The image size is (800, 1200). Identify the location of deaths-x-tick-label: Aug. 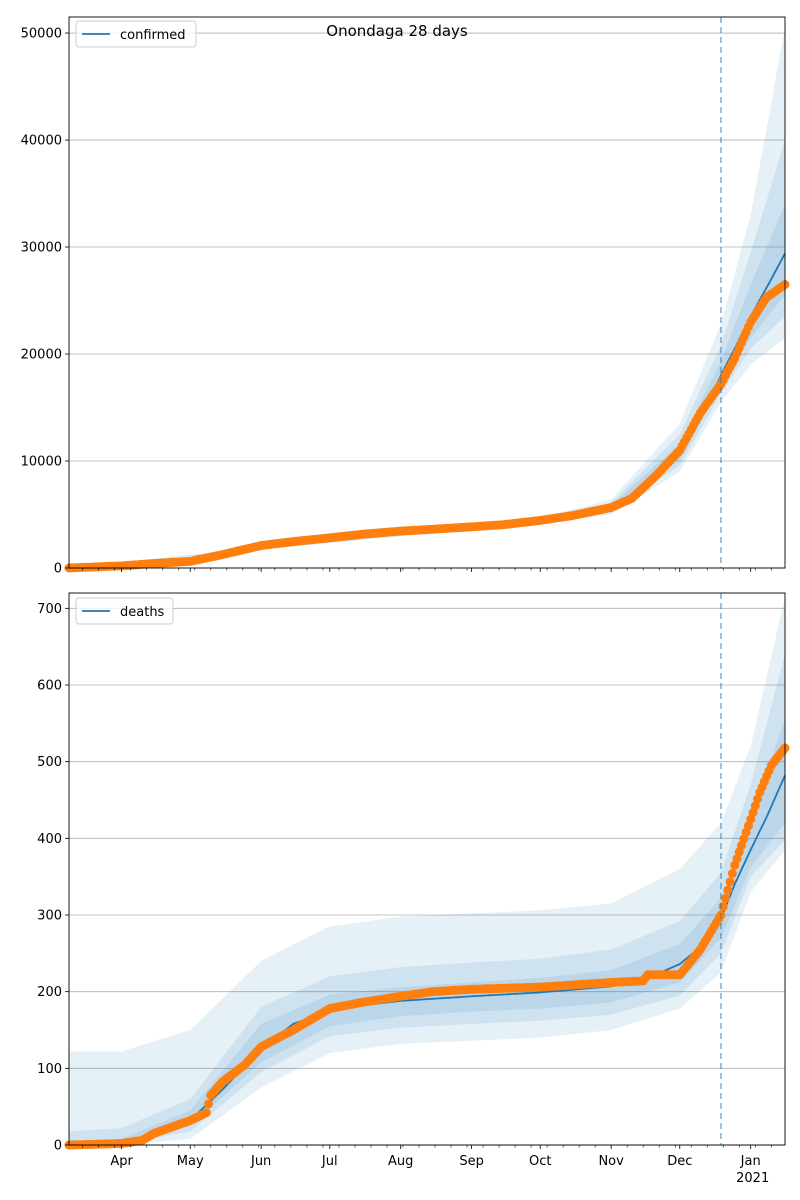
(400, 1161).